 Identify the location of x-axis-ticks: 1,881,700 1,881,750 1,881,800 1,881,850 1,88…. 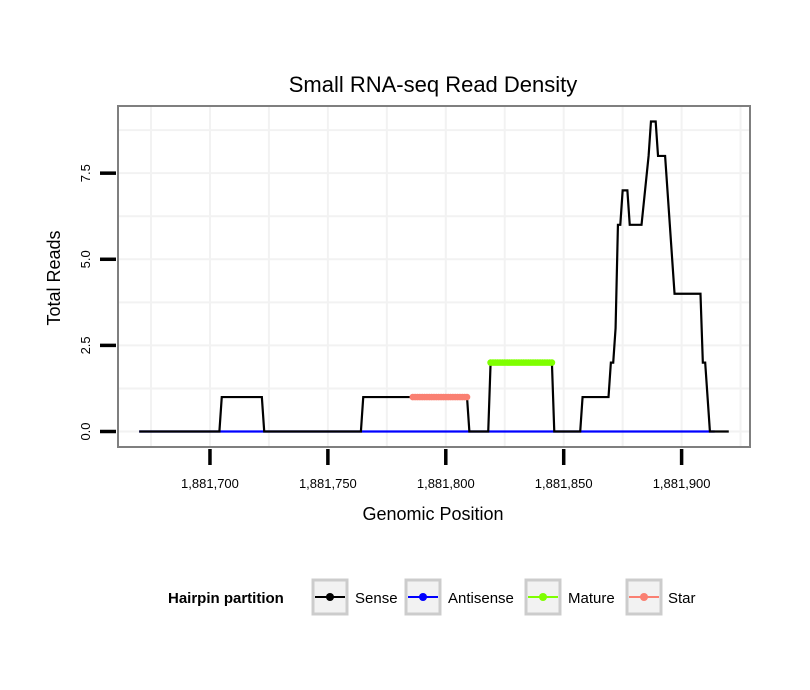
(446, 470).